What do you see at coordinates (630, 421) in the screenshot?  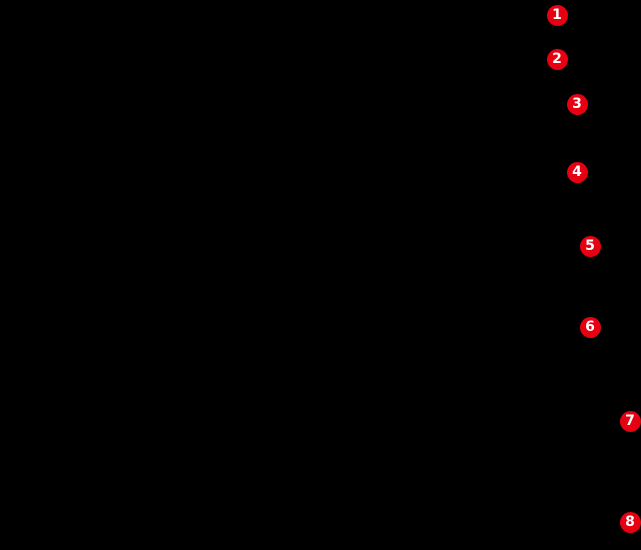 I see `som-marker-7: 7` at bounding box center [630, 421].